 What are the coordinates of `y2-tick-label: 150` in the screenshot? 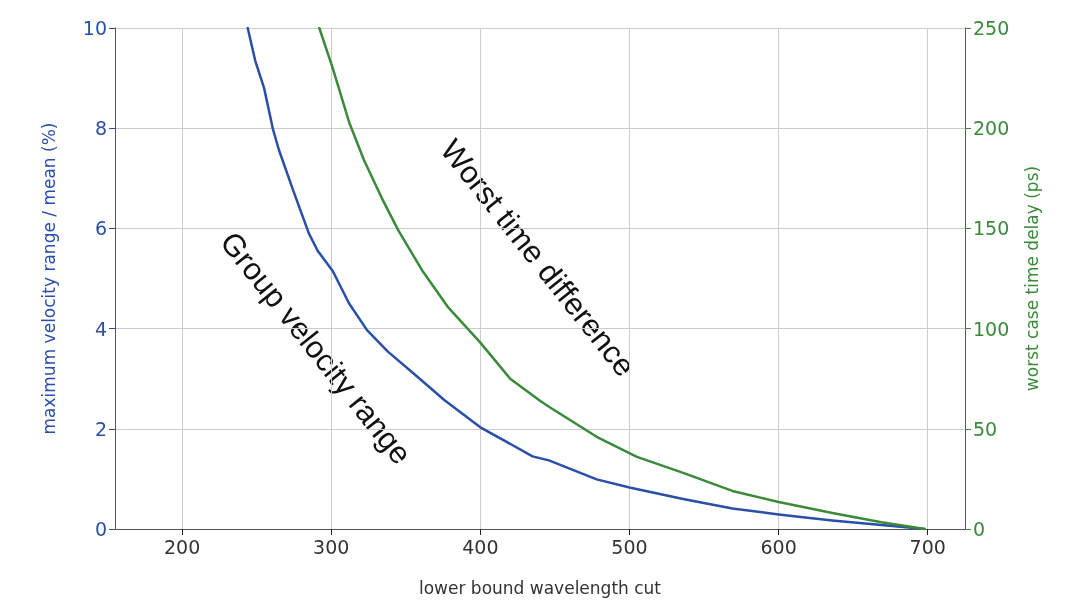 It's located at (991, 228).